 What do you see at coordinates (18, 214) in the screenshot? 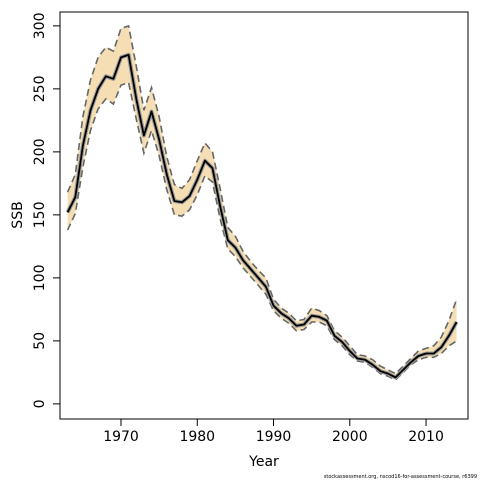
I see `y-axis-title: SSB` at bounding box center [18, 214].